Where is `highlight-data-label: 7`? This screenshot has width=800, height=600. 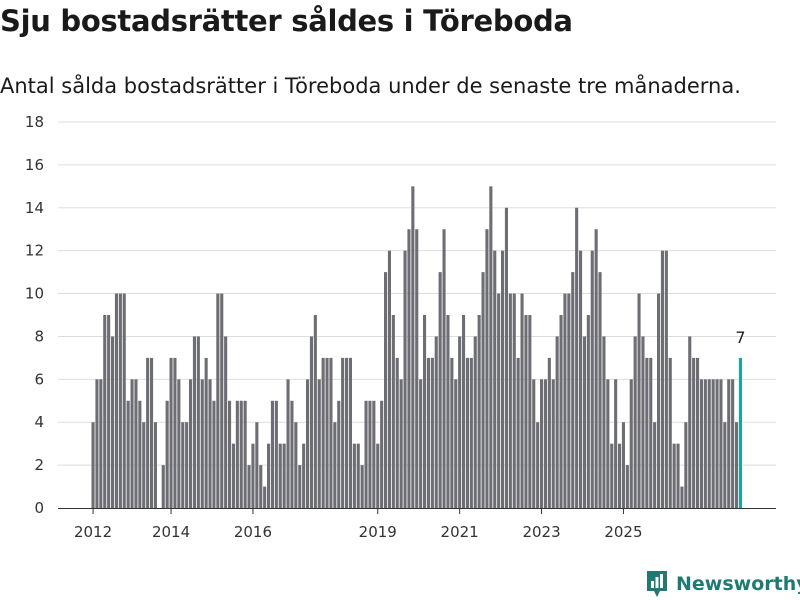 highlight-data-label: 7 is located at coordinates (740, 337).